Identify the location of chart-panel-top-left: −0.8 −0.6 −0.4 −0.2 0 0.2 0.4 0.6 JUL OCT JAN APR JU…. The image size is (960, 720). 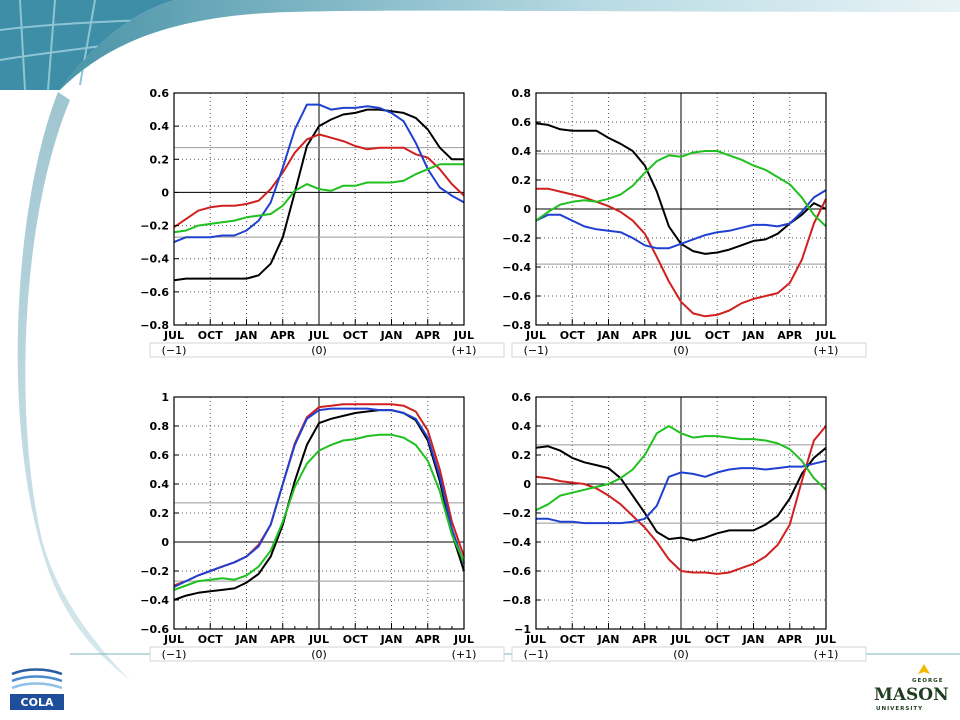
(322, 222).